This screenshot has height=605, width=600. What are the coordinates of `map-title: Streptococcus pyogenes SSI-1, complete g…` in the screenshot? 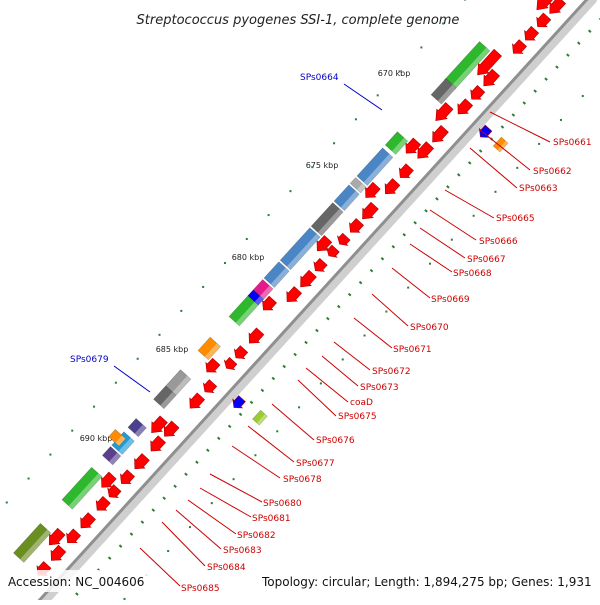 It's located at (298, 20).